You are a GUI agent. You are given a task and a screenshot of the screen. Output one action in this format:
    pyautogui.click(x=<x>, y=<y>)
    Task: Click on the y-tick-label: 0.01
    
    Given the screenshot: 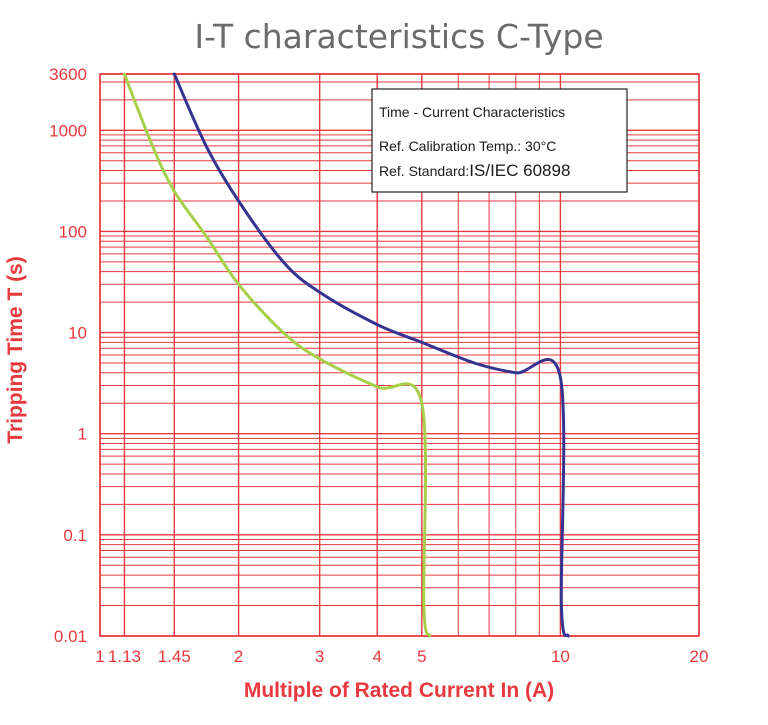 What is the action you would take?
    pyautogui.click(x=70, y=636)
    